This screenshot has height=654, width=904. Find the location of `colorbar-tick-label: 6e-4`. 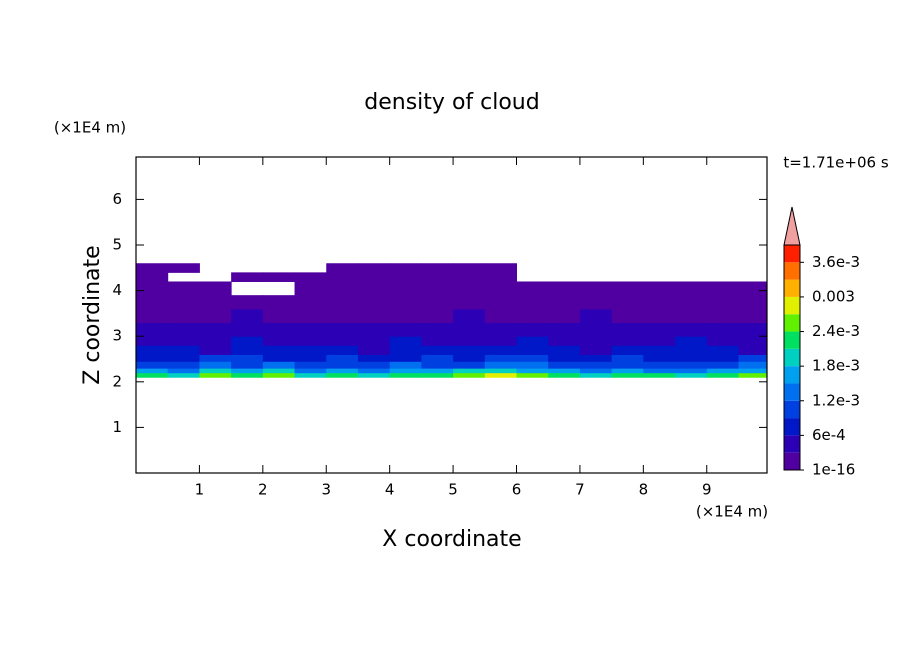

colorbar-tick-label: 6e-4 is located at coordinates (829, 435).